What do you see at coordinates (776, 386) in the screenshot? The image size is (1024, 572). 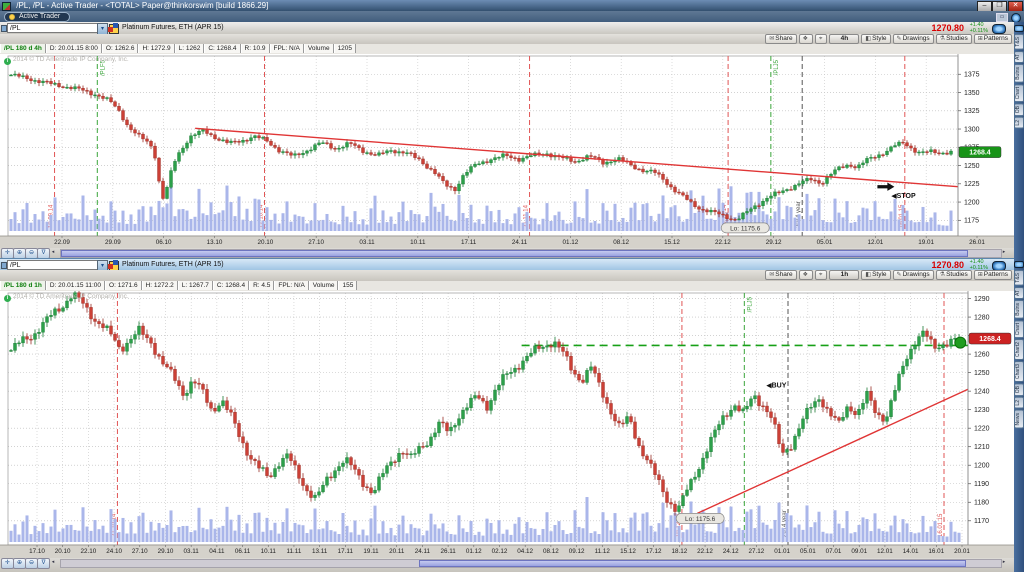 I see `annotations: ◀BUY` at bounding box center [776, 386].